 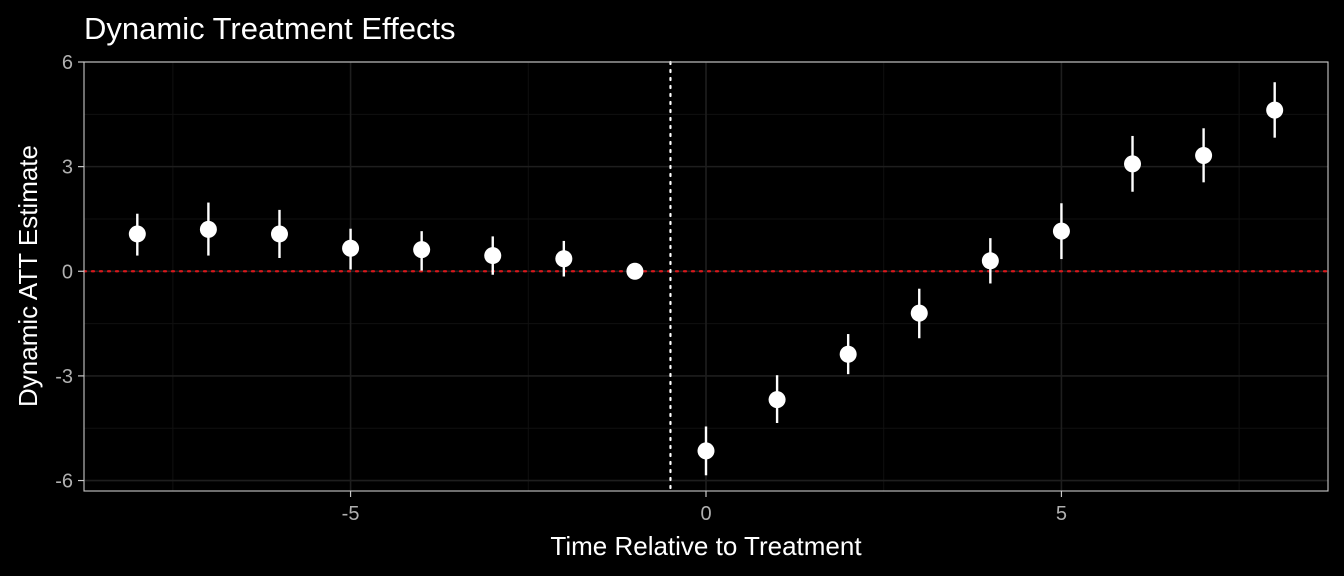 I want to click on y-tick-label: 3, so click(x=67, y=168).